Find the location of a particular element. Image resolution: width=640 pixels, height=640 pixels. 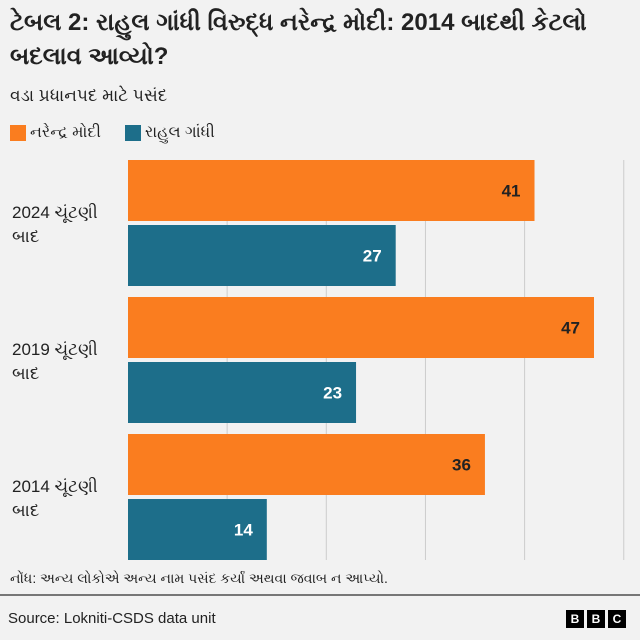

legend-item-rahul: રાહુલ ગાંધી is located at coordinates (169, 133).